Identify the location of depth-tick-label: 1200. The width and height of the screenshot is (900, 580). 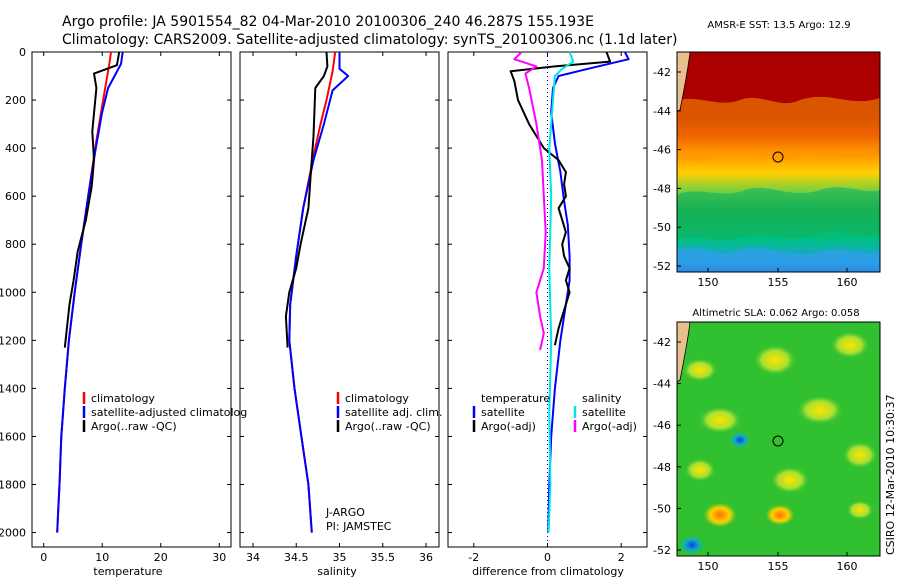
(13, 340).